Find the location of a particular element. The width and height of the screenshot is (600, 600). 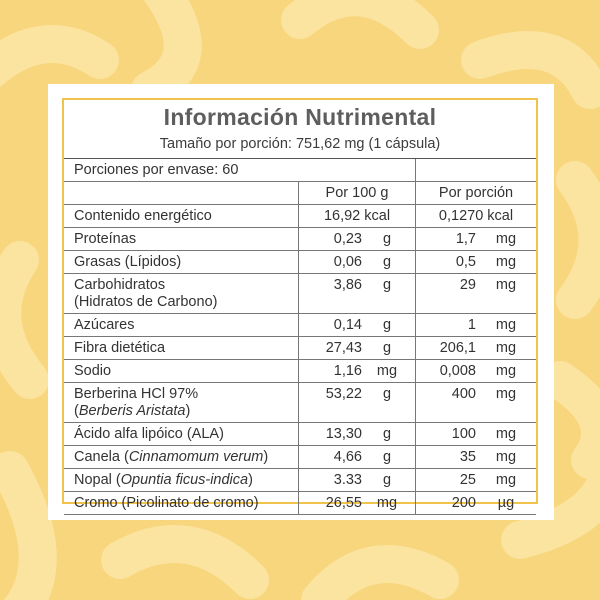

scientific-name: Berberis Aristata is located at coordinates (132, 411).